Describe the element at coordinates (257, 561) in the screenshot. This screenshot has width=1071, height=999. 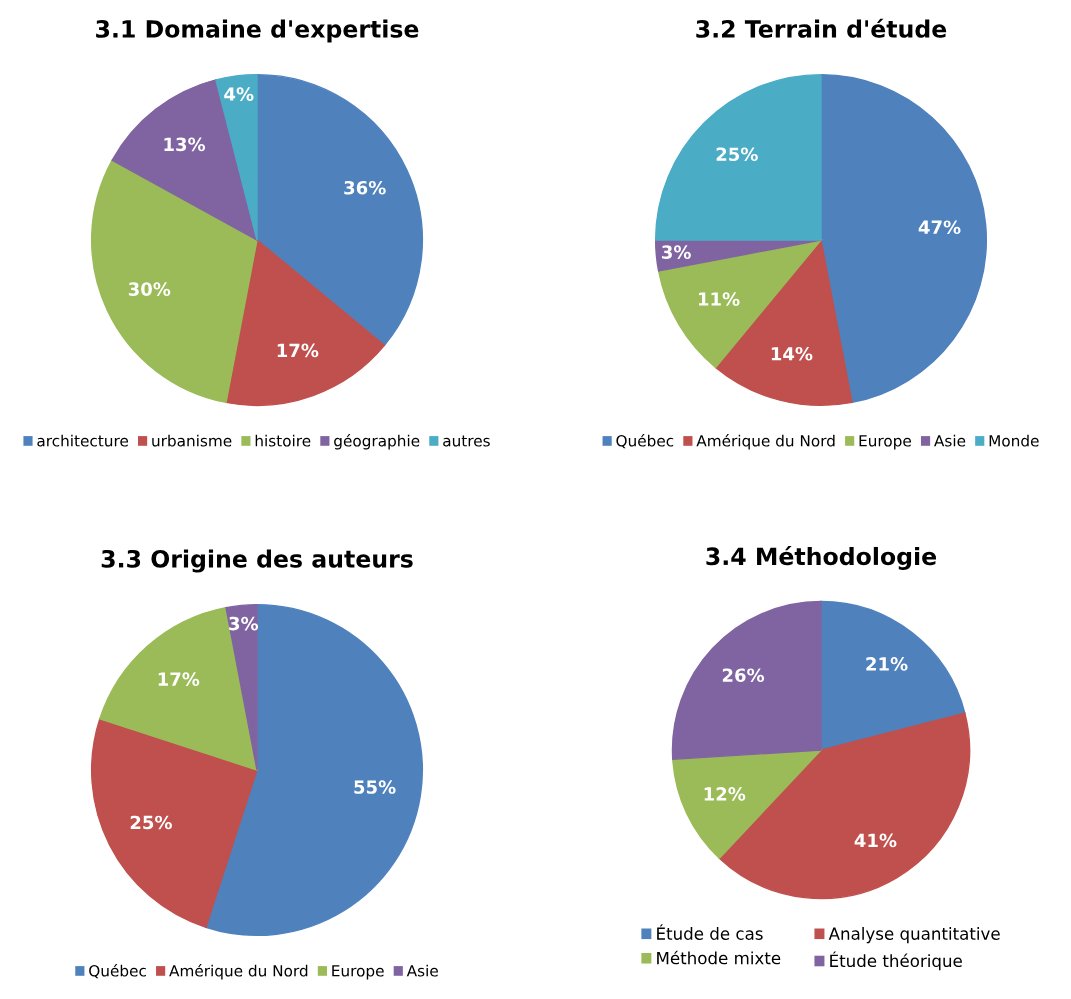
I see `chart-title: 3.3 Origine des auteurs` at that location.